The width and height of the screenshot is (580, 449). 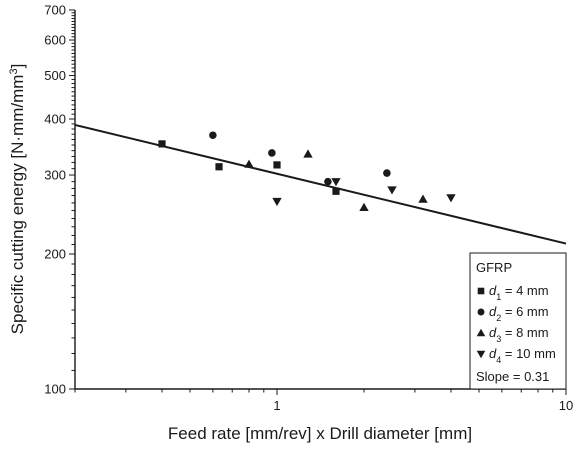 I want to click on legend-label-d2: d2 = 6 mm, so click(x=519, y=313).